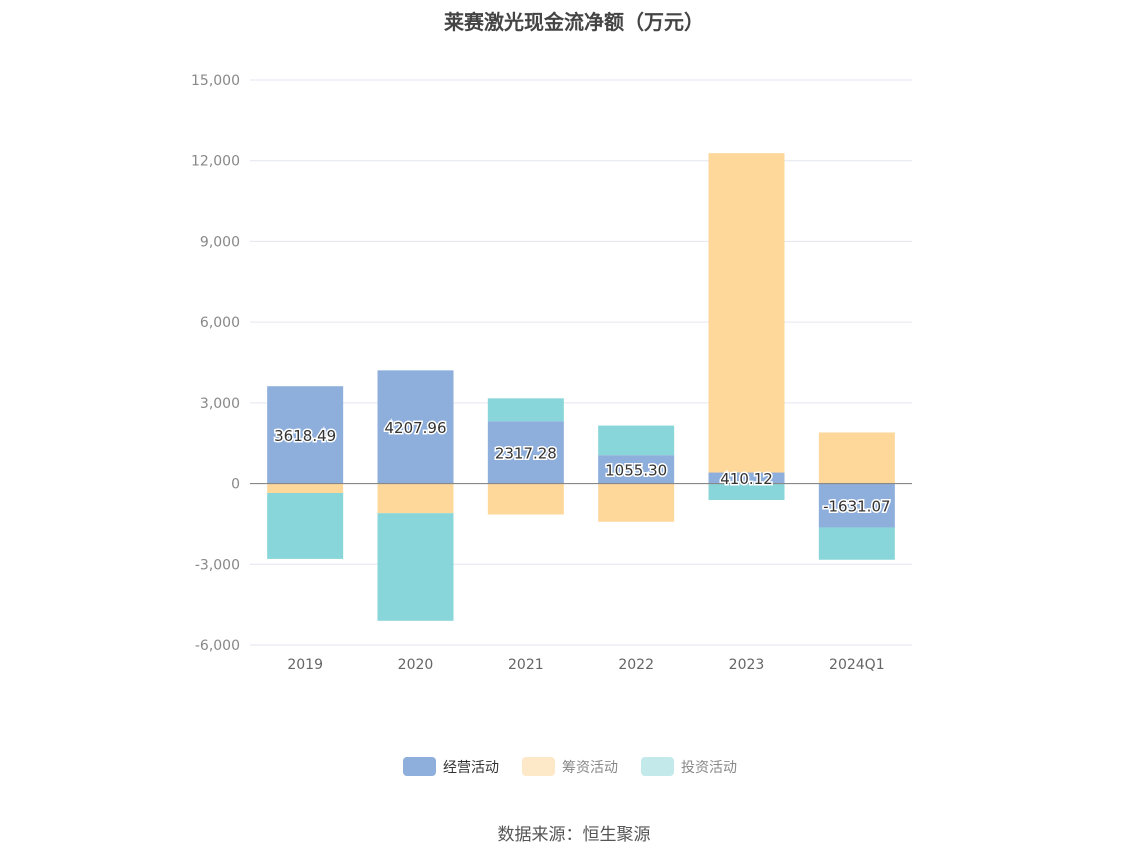 The height and width of the screenshot is (859, 1148). I want to click on data-label: -1631.07, so click(856, 507).